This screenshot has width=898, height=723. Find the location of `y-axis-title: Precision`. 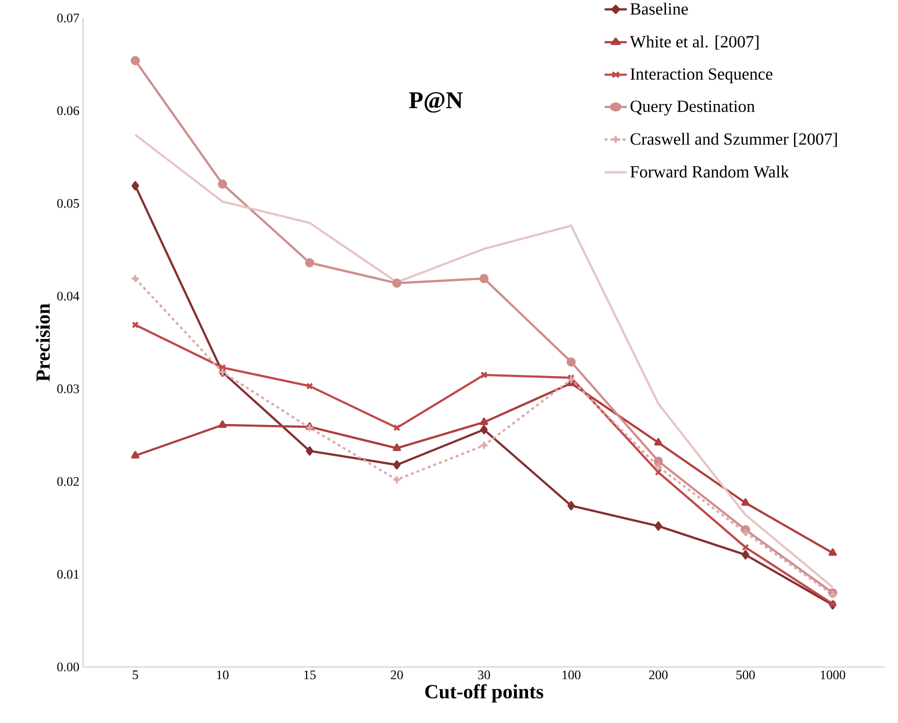

y-axis-title: Precision is located at coordinates (43, 343).